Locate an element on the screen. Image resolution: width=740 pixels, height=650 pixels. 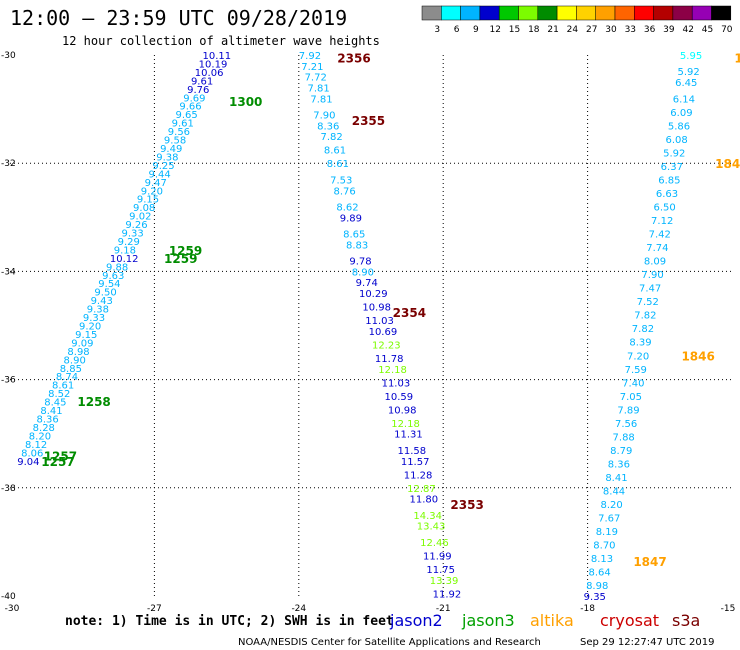
colorbar-label: 18 is located at coordinates (534, 30).